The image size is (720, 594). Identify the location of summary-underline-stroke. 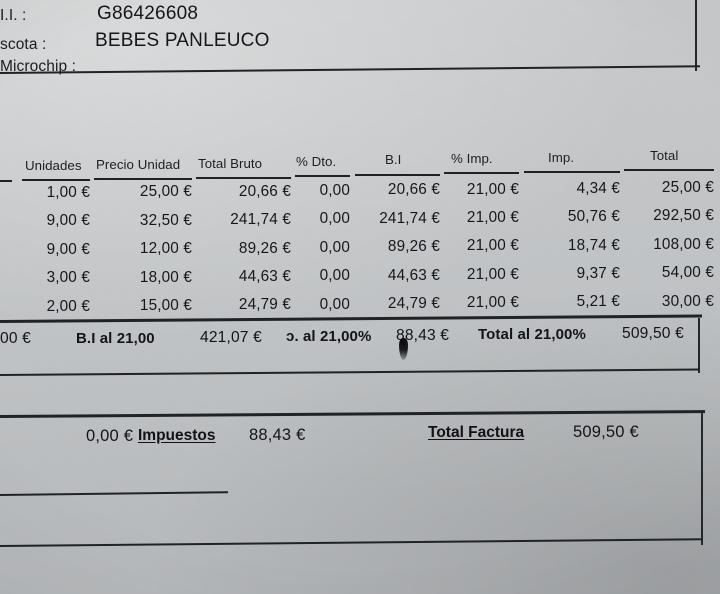
(114, 493).